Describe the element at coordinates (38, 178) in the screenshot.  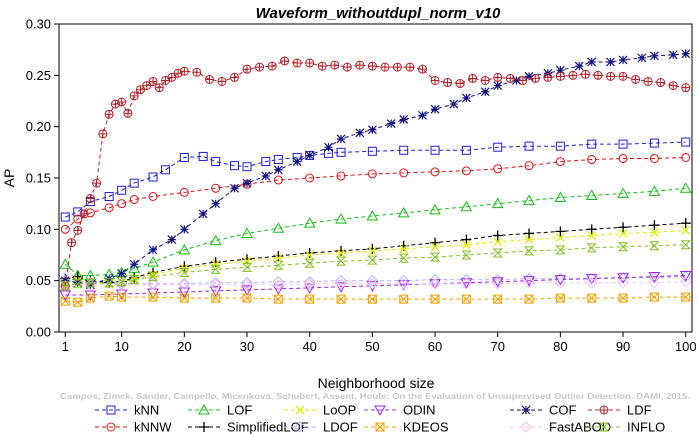
I see `y-tick-label: 0.15` at that location.